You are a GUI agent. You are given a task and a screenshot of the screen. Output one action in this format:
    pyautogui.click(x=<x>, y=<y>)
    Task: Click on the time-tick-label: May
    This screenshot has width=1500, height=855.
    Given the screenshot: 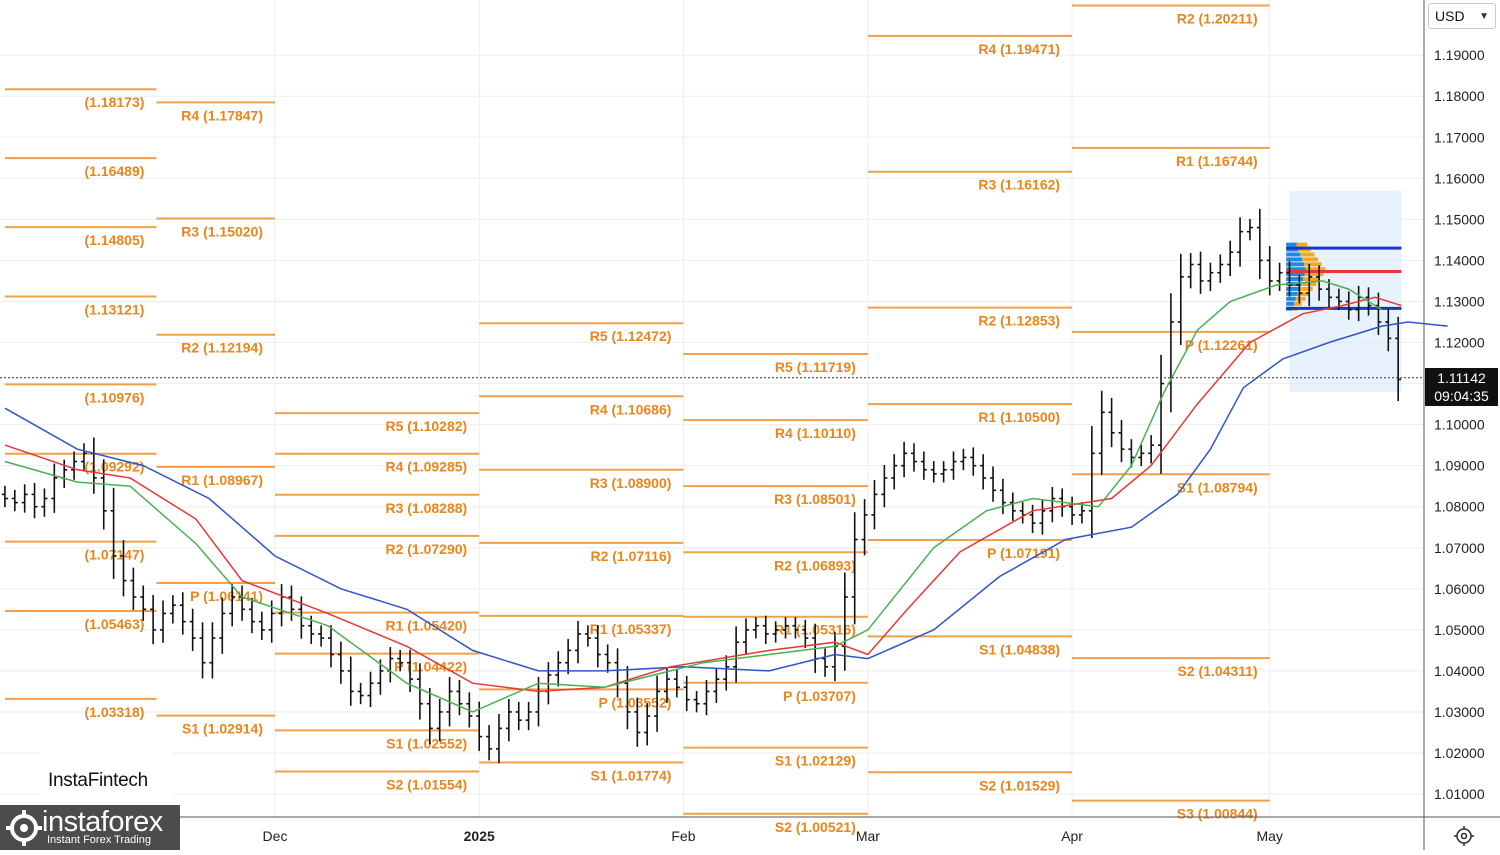 What is the action you would take?
    pyautogui.click(x=1269, y=836)
    